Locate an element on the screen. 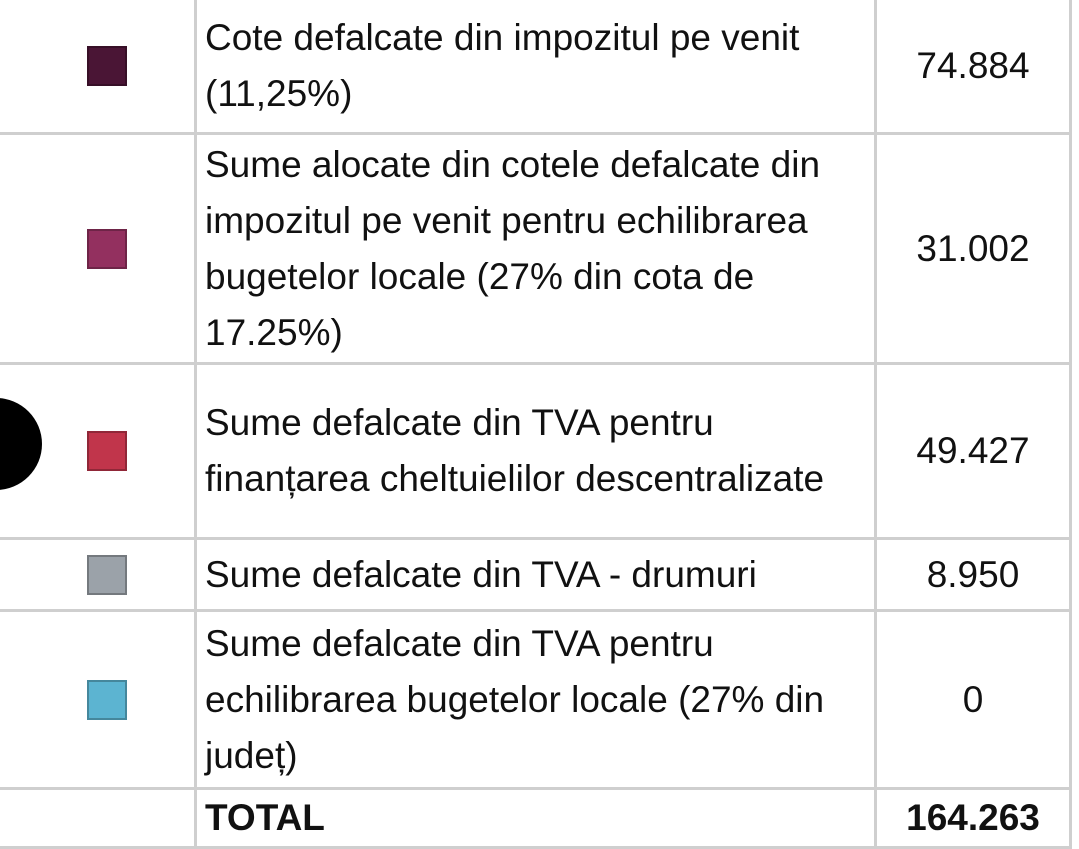  total-value: 164.263 is located at coordinates (974, 819).